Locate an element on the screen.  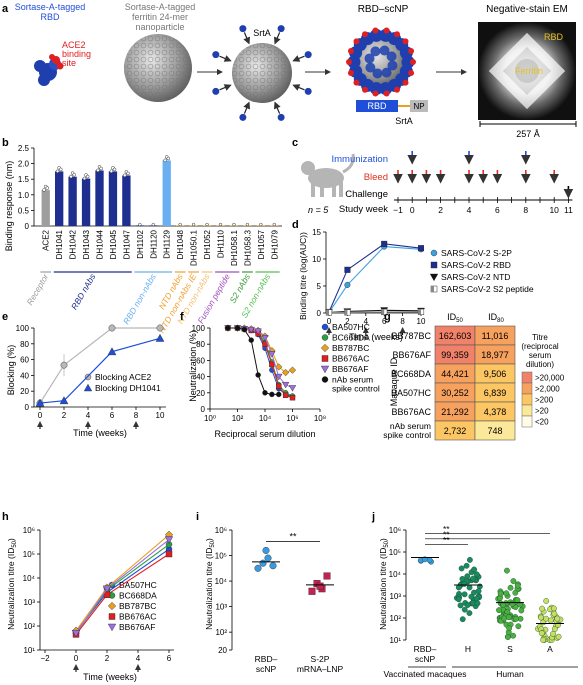
y-tick-label: 10⁵ is located at coordinates (395, 552).